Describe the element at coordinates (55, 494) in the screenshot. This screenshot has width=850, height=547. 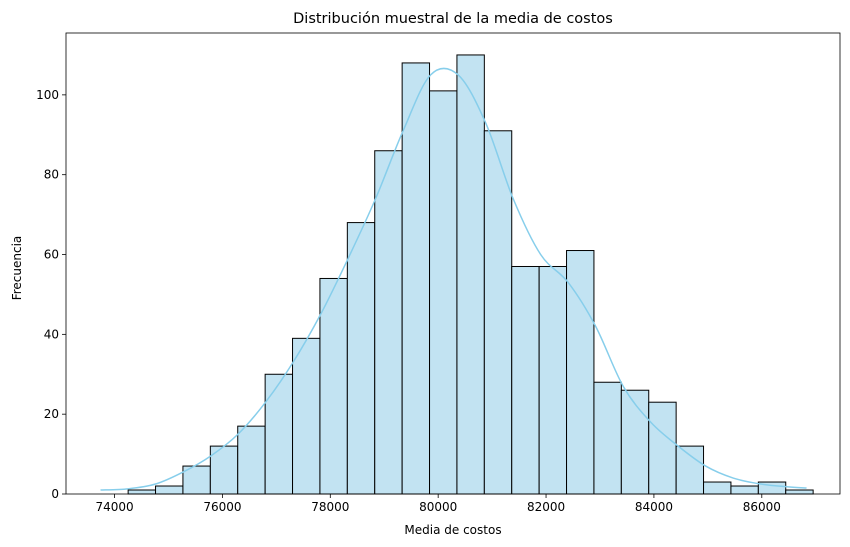
I see `y-tick-label: 0` at that location.